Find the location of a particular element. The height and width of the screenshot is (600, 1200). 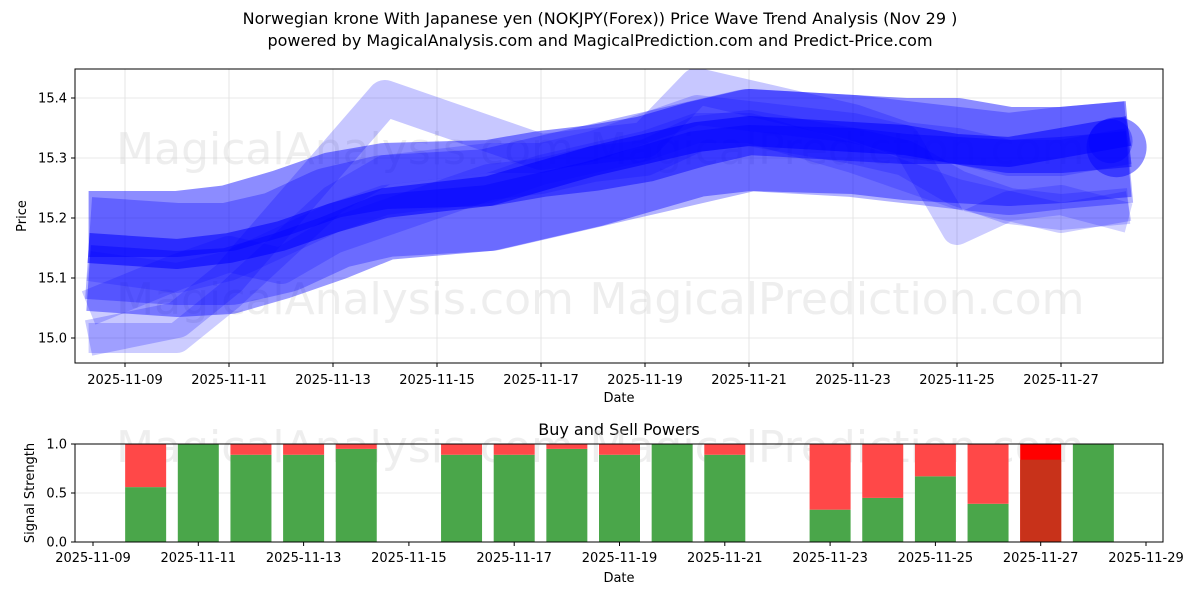

y-tick-label: 15.0 is located at coordinates (52, 339).